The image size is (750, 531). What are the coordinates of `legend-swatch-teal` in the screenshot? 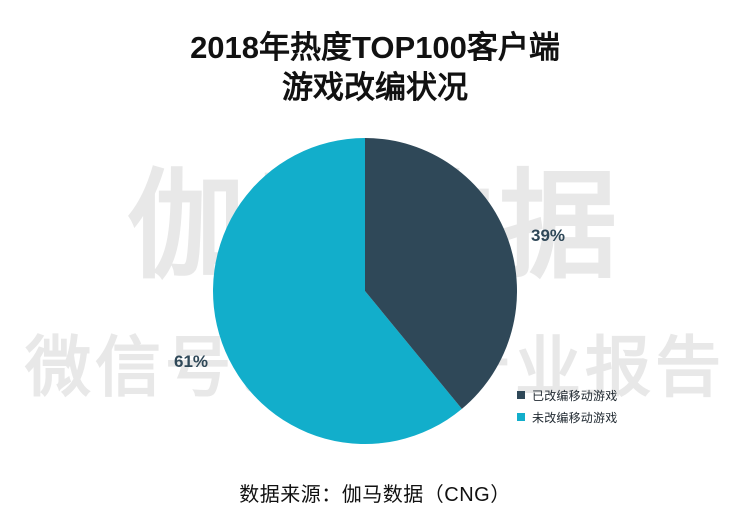 It's located at (521, 417).